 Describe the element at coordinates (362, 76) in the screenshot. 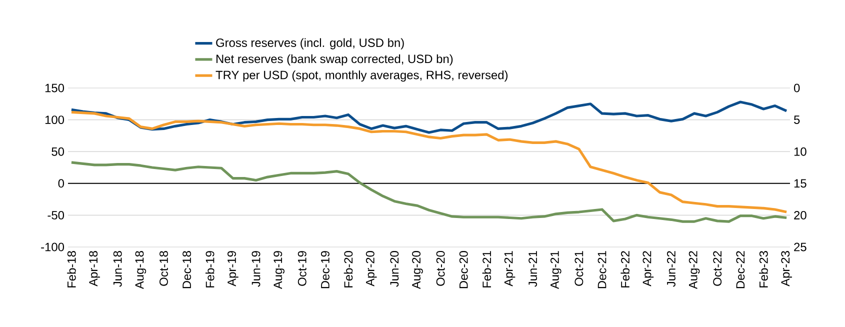

I see `legend-label: TRY per USD (spot, monthly averages, RHS, reversed)` at that location.